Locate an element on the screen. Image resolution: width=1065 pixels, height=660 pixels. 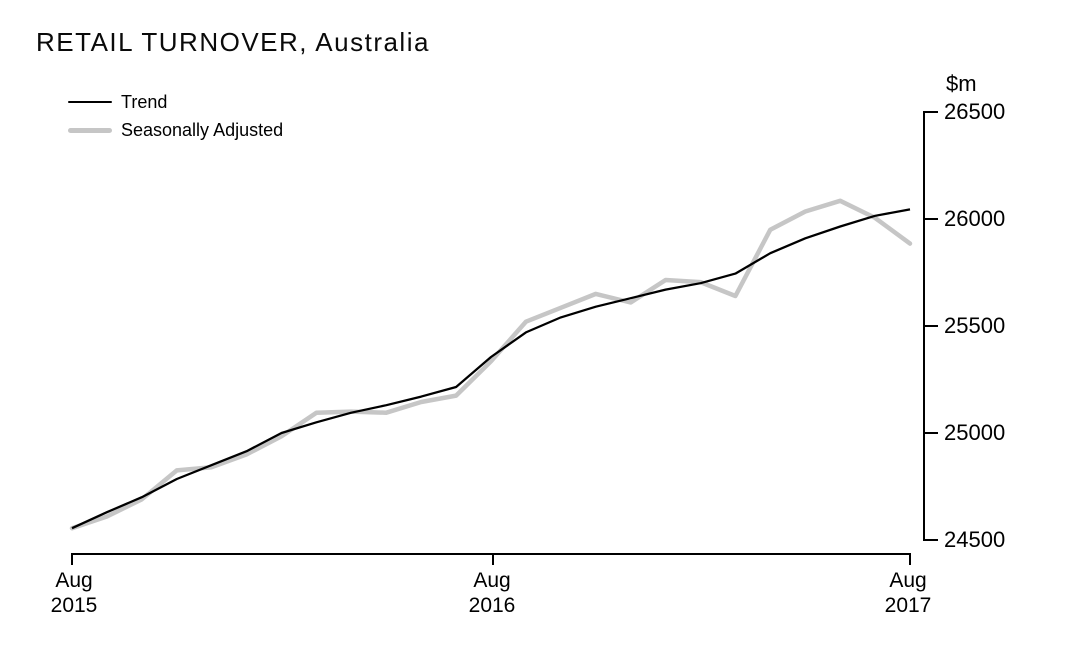
legend-item-trend: Trend is located at coordinates (175, 102).